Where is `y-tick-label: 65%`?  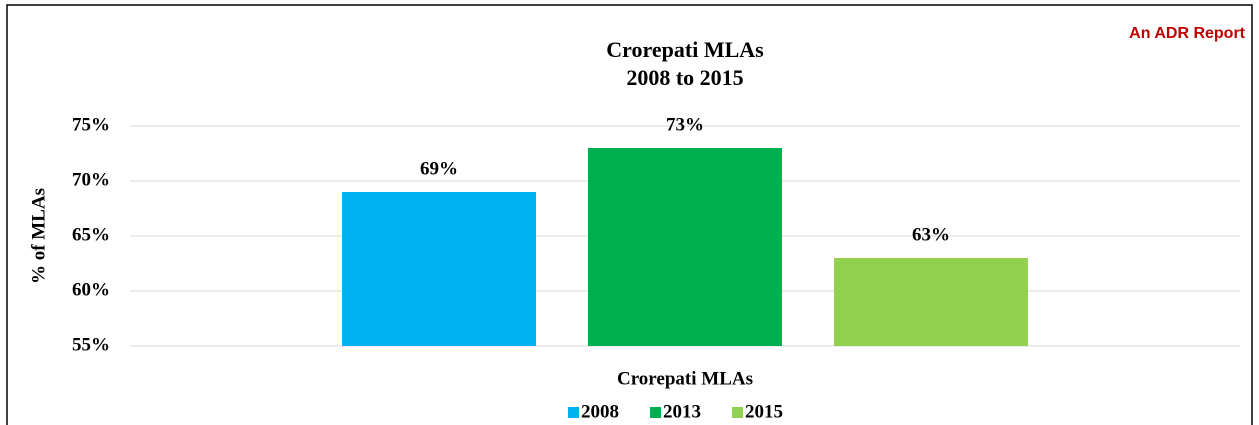
y-tick-label: 65% is located at coordinates (91, 234).